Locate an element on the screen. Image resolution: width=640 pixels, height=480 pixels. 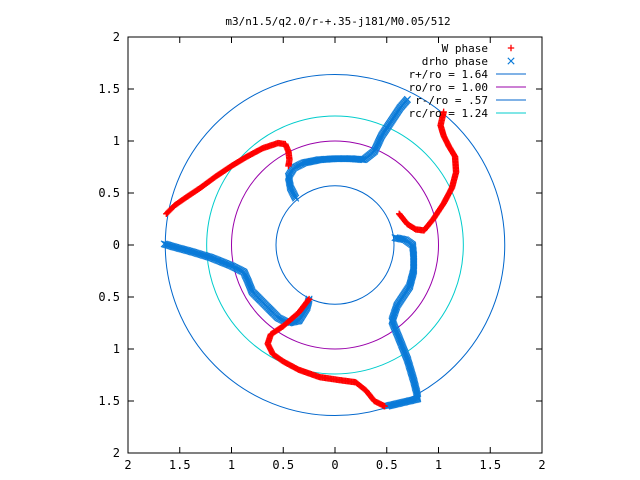
reference-circle is located at coordinates (335, 245).